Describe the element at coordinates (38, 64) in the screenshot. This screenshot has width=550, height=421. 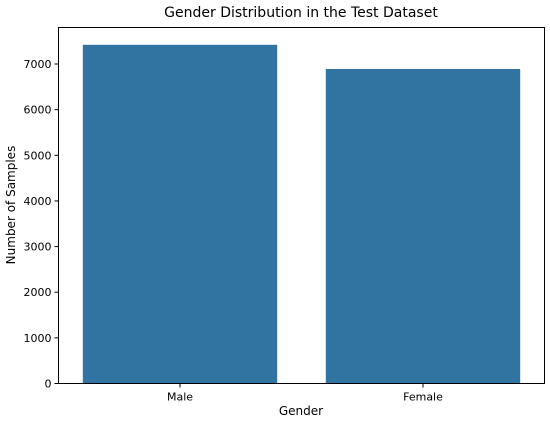
I see `y-tick-label: 7000` at that location.